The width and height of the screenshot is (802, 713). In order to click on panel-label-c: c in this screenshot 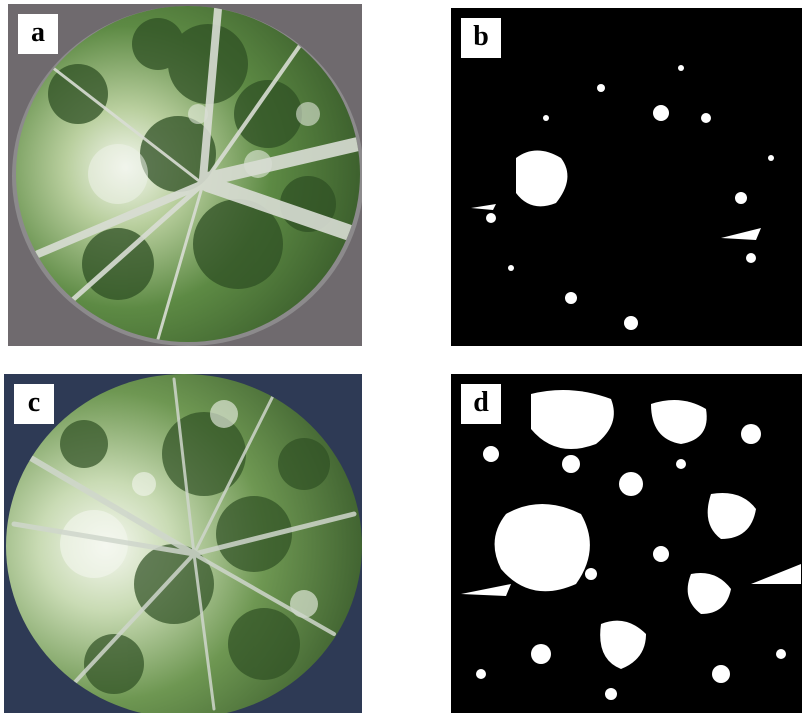, I will do `click(34, 404)`.